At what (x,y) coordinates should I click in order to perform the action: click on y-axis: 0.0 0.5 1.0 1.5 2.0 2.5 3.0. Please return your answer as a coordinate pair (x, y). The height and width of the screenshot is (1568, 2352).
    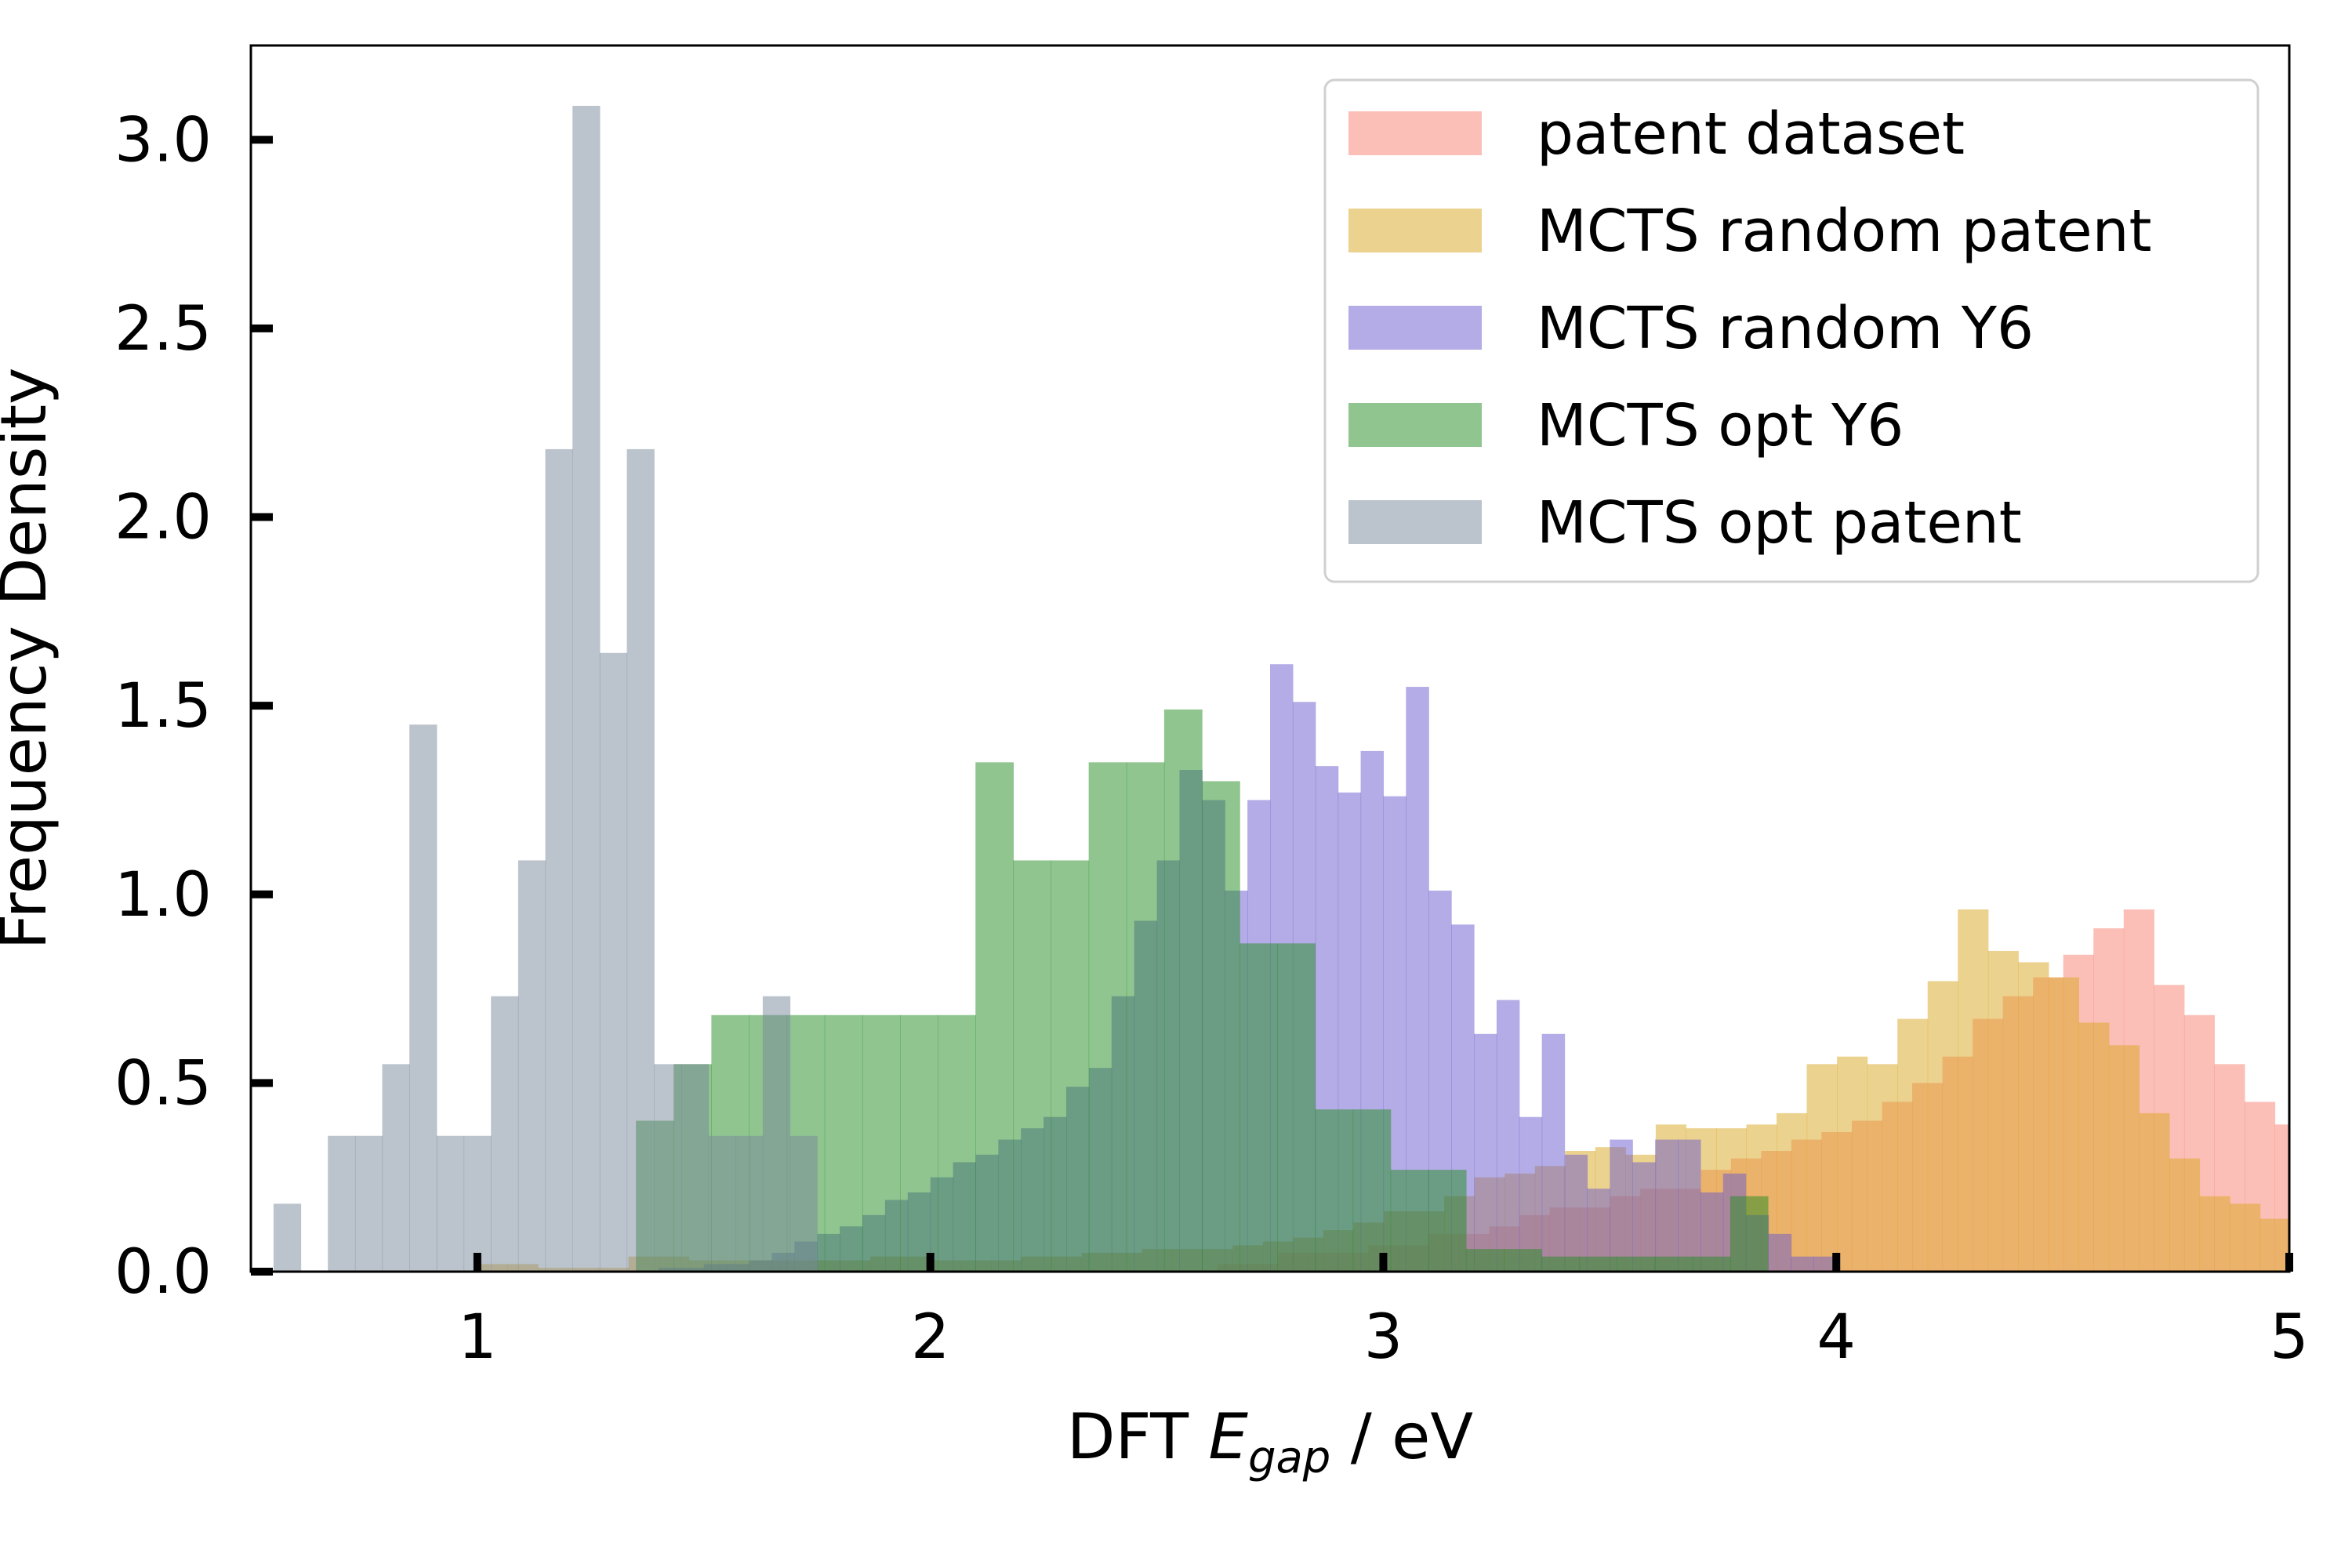
    Looking at the image, I should click on (193, 706).